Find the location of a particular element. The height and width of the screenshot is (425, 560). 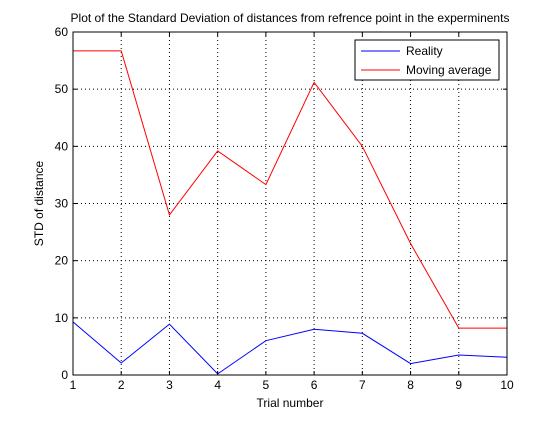

x-tick-label: 5 is located at coordinates (266, 385).